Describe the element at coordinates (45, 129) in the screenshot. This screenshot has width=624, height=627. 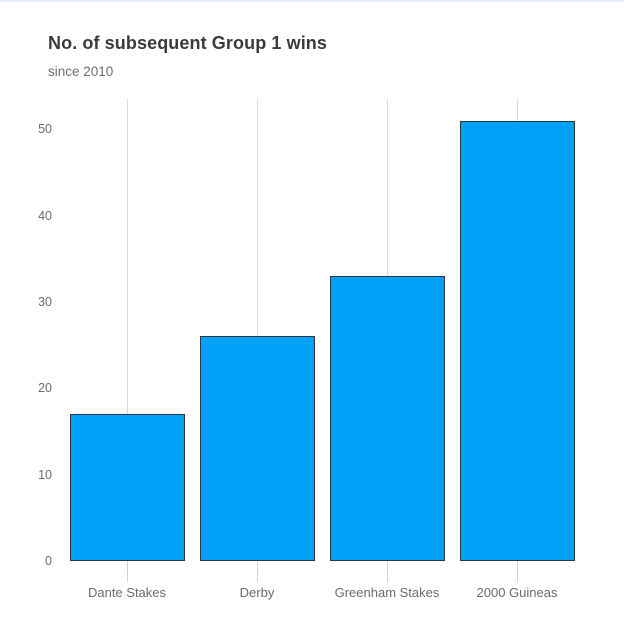
I see `y-axis-tick-label-50: 50` at that location.